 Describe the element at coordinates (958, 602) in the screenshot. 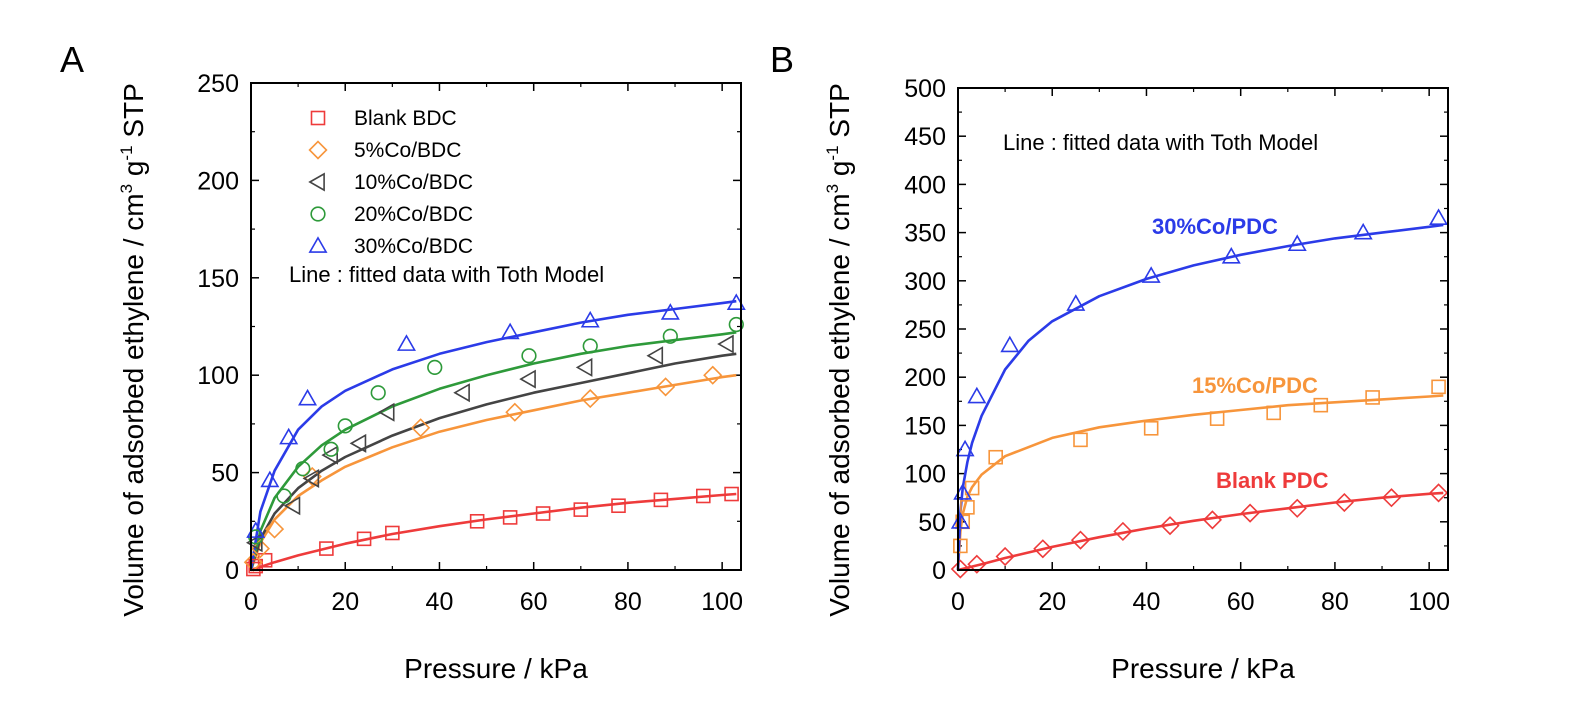

I see `panel-b-x-tick-label: 0` at that location.